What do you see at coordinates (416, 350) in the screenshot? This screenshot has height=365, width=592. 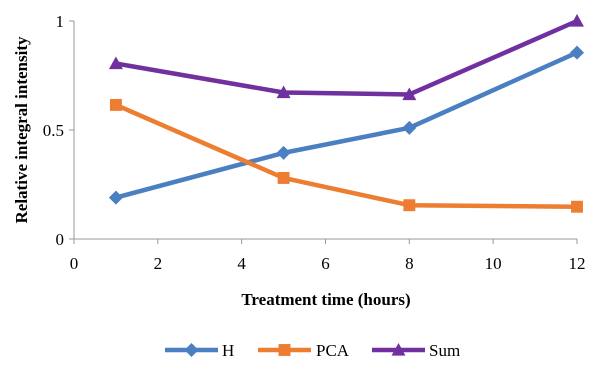 I see `legend-item-sum: Sum` at bounding box center [416, 350].